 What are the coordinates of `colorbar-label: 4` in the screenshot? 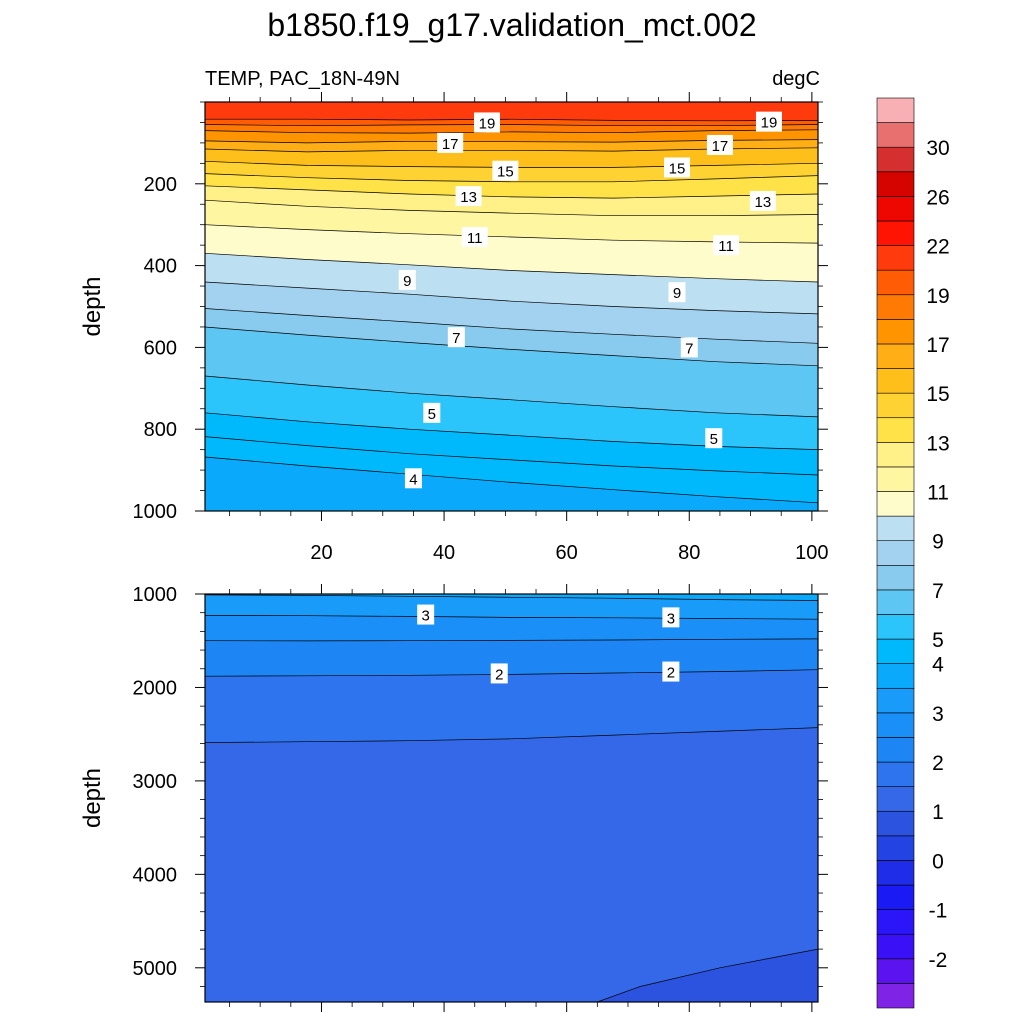 It's located at (938, 665).